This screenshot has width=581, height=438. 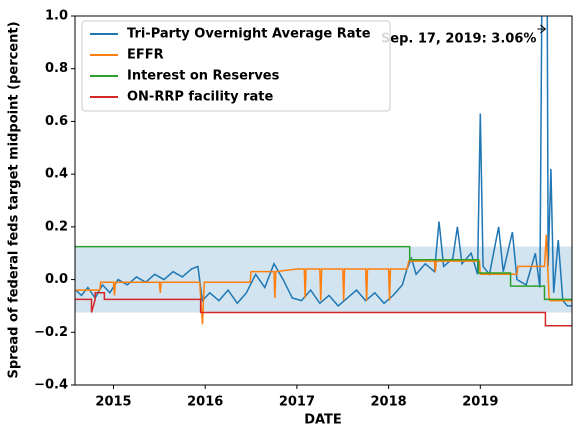 What do you see at coordinates (203, 76) in the screenshot?
I see `legend-label: Interest on Reserves` at bounding box center [203, 76].